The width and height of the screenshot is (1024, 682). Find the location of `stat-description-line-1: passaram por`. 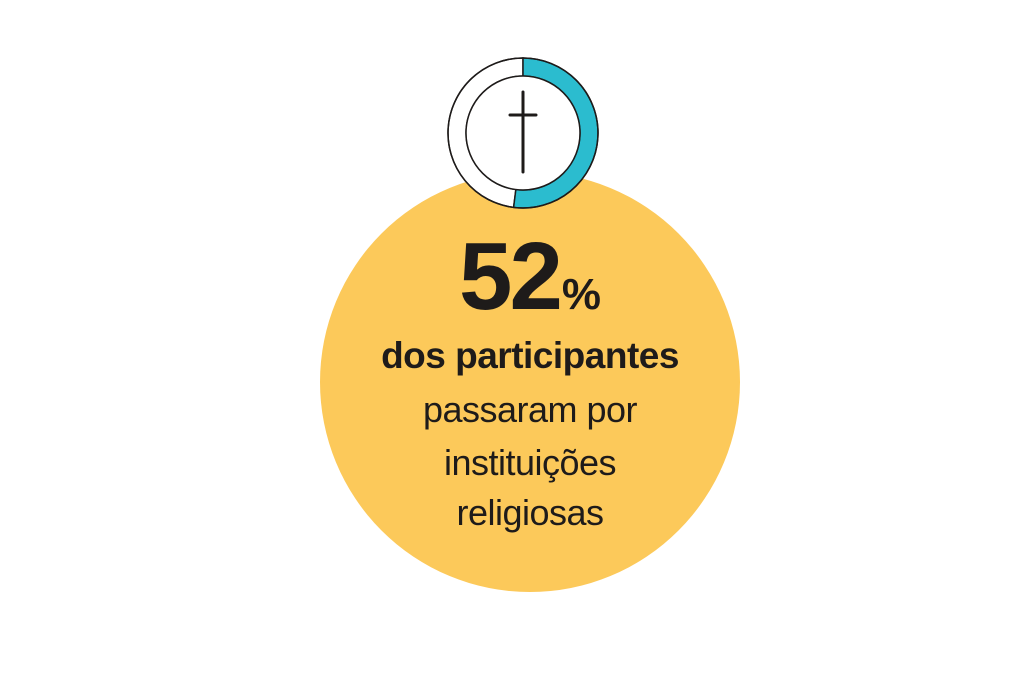

stat-description-line-1: passaram por is located at coordinates (530, 409).